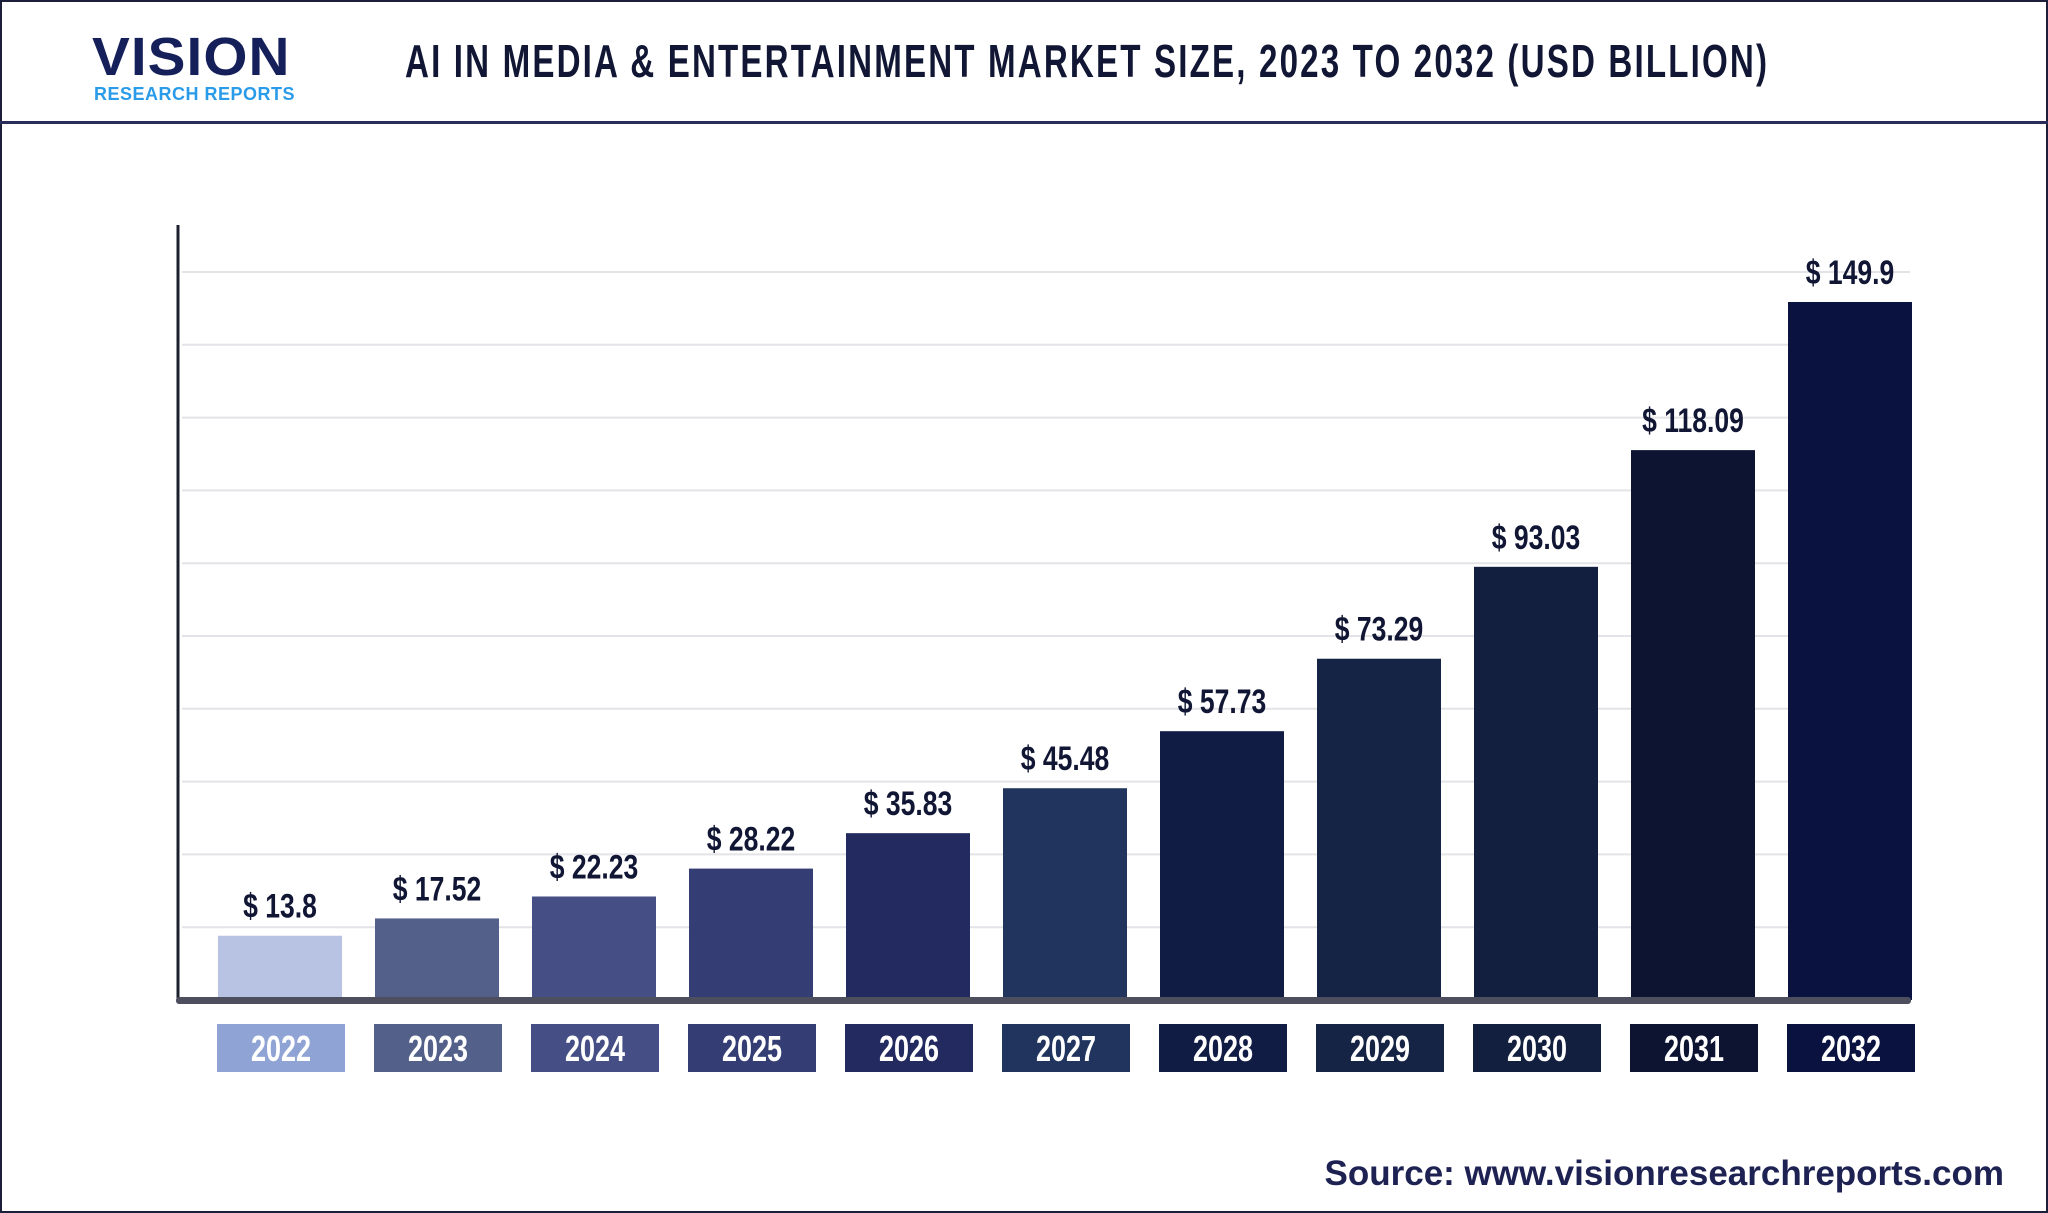 The width and height of the screenshot is (2048, 1213). Describe the element at coordinates (1693, 725) in the screenshot. I see `bar-2031` at that location.